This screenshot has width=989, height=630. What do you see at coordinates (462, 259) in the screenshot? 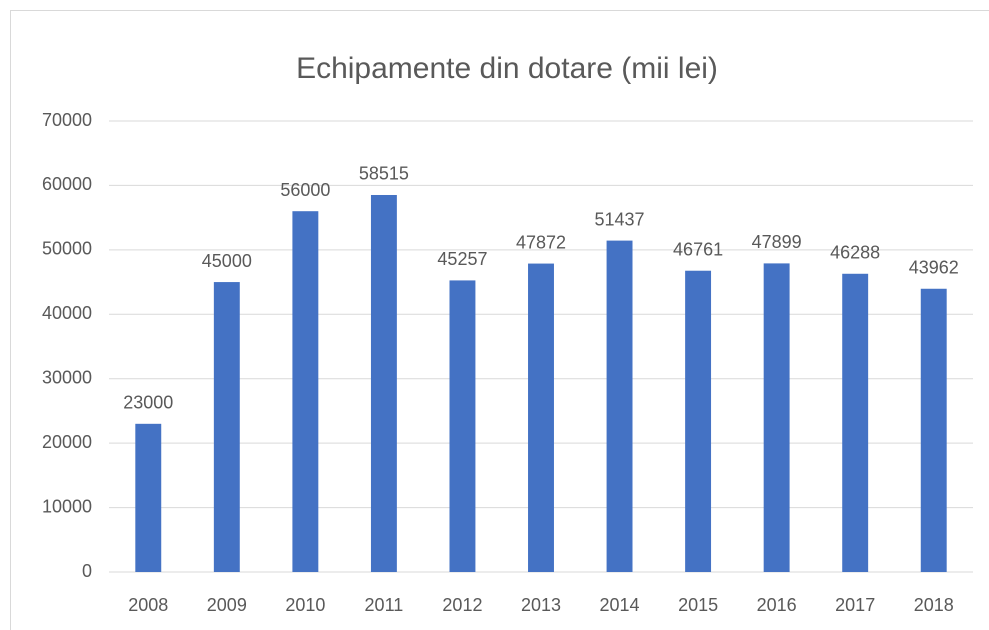
I see `data-label: 45257` at bounding box center [462, 259].